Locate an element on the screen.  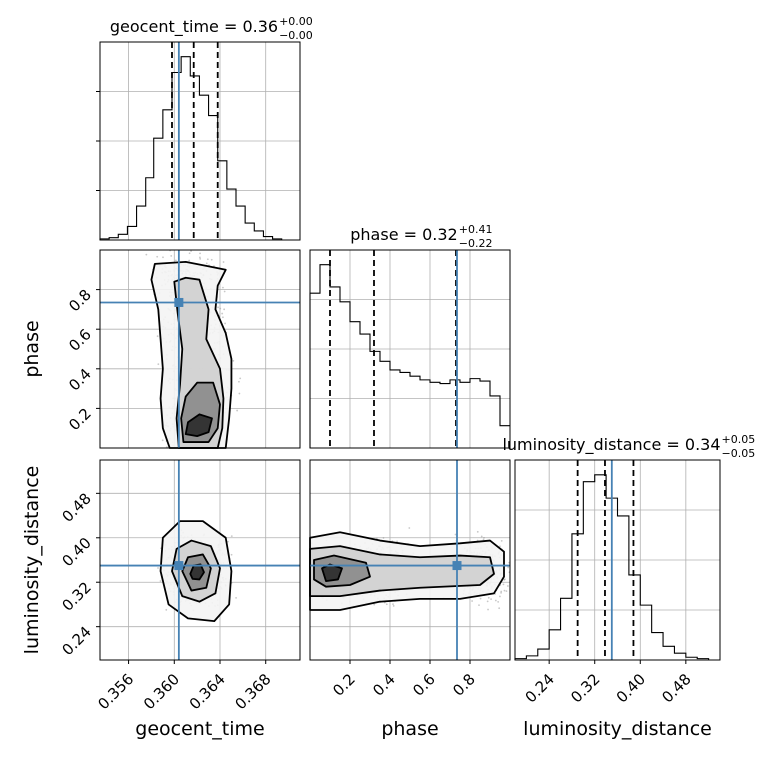
truth-marker-geocent_time-luminosity_distance is located at coordinates (179, 566).